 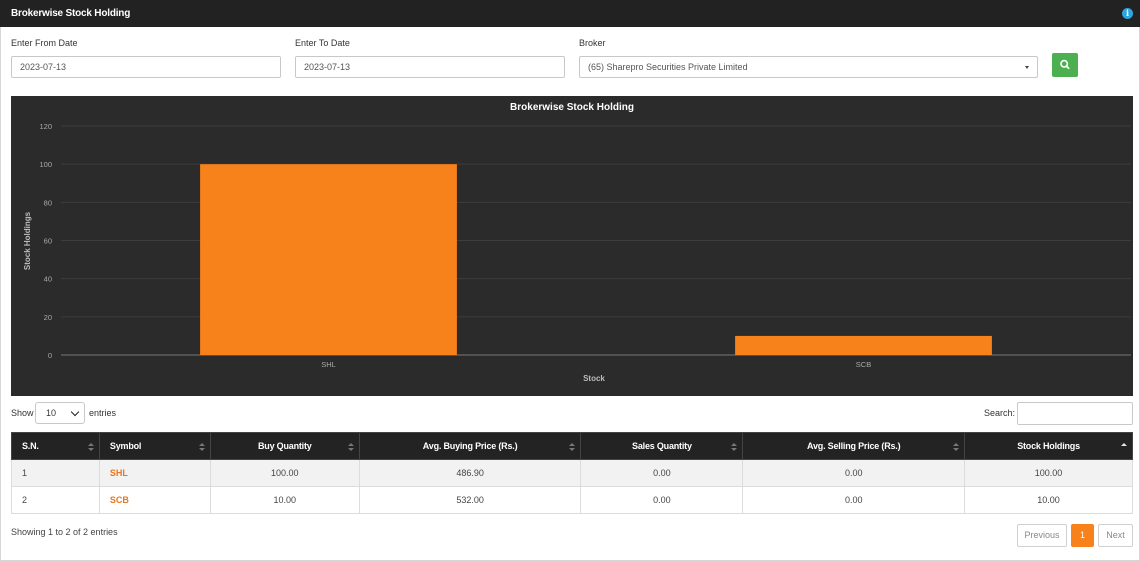 What do you see at coordinates (284, 446) in the screenshot?
I see `column-header-buy-quantity: Buy Quantity` at bounding box center [284, 446].